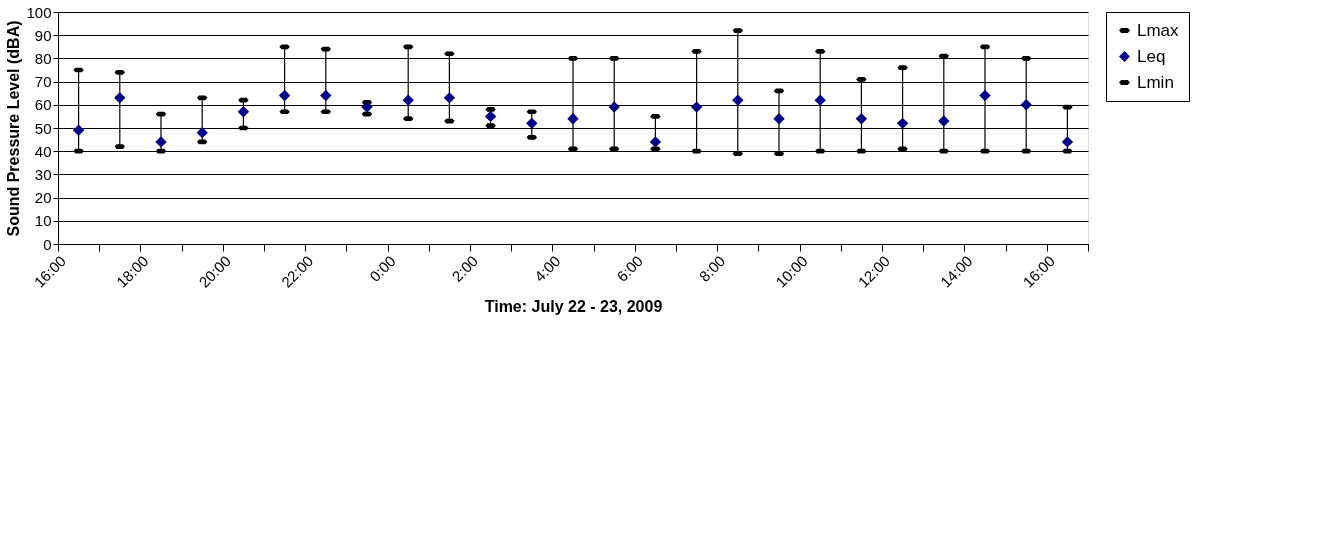  What do you see at coordinates (43, 128) in the screenshot?
I see `y-tick-label: 50` at bounding box center [43, 128].